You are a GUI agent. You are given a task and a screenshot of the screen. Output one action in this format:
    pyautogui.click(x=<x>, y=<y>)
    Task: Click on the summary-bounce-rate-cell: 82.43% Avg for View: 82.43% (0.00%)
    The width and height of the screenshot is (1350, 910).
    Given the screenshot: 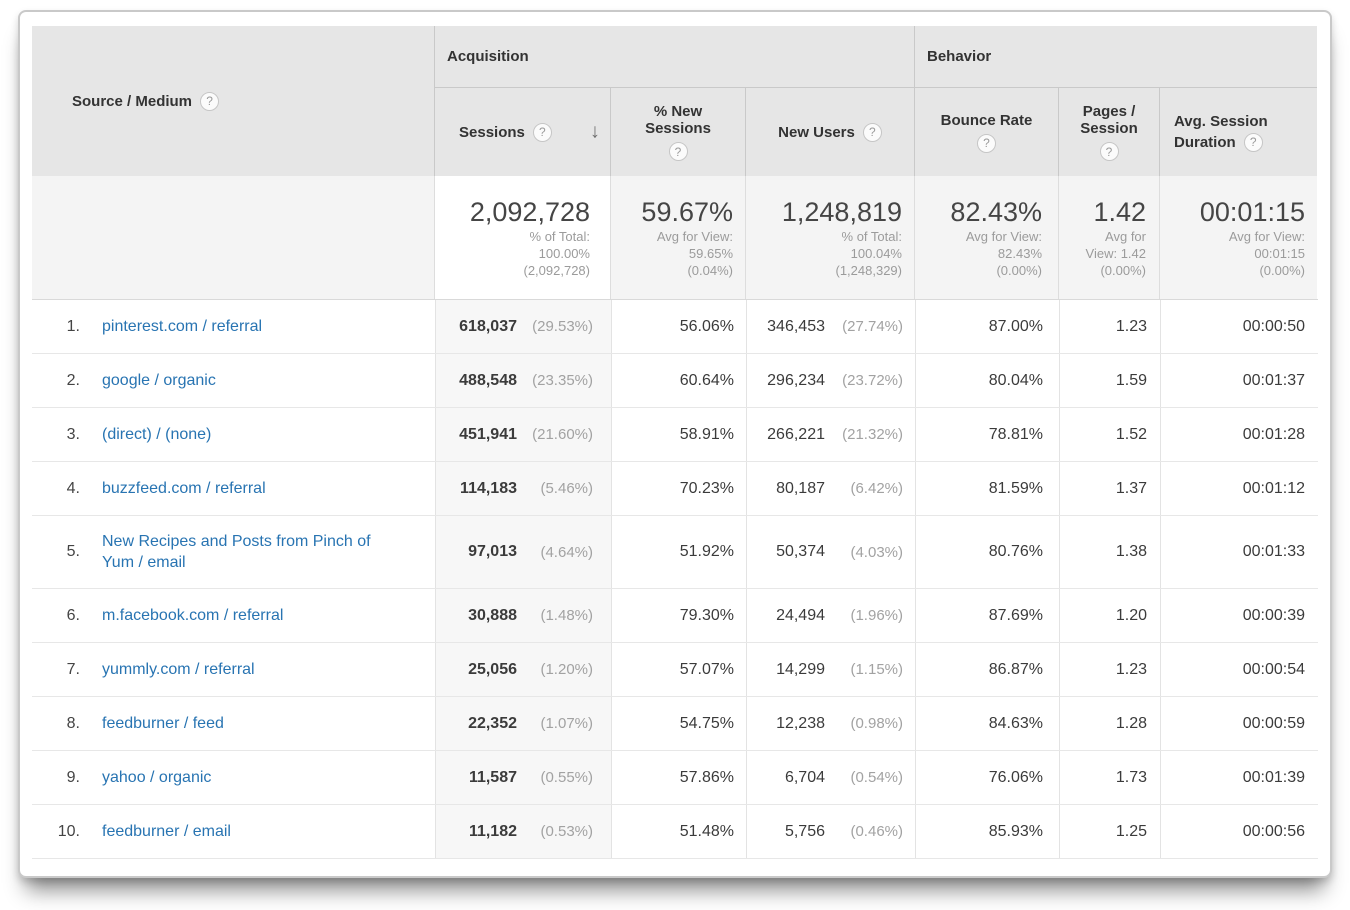 What is the action you would take?
    pyautogui.click(x=987, y=237)
    